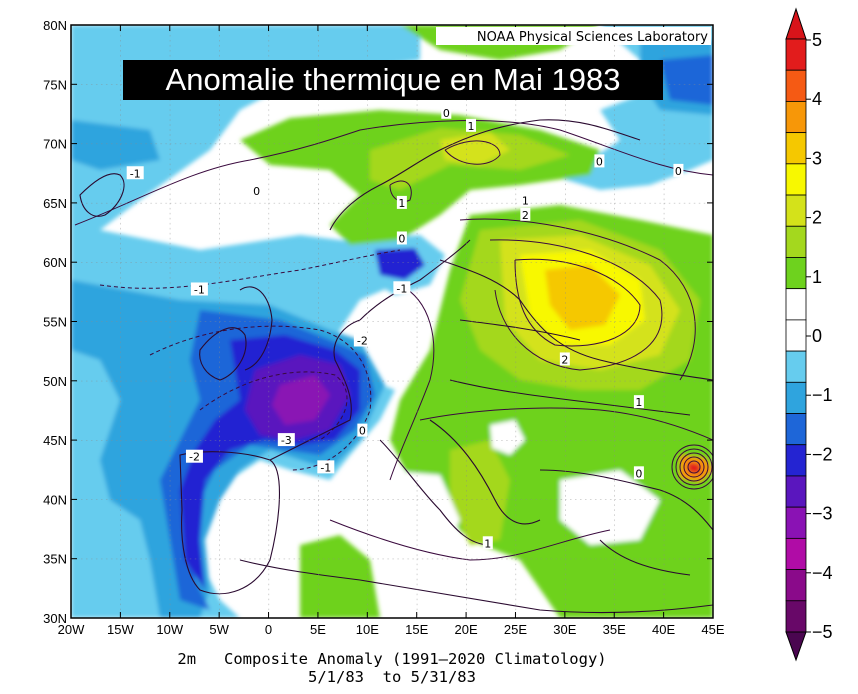 This screenshot has width=858, height=694. I want to click on lat-tick-label: 60N, so click(55, 262).